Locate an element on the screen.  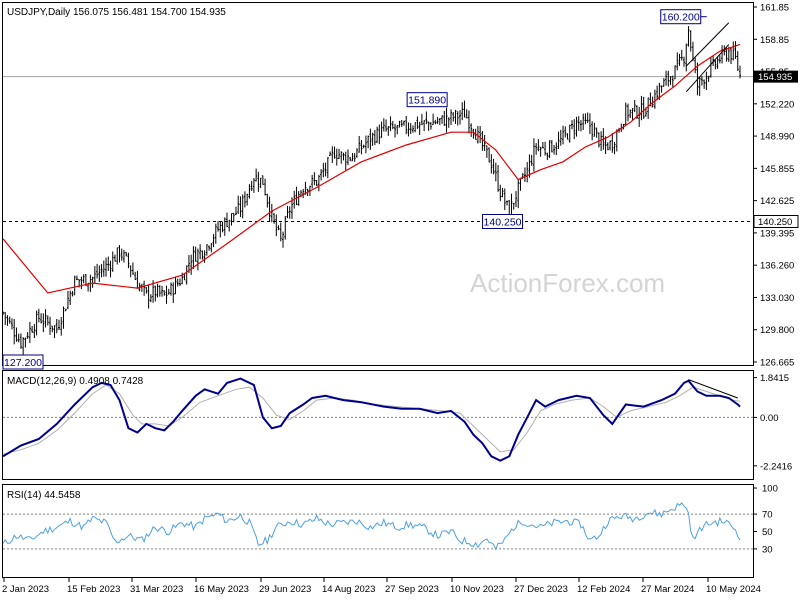
annotation-160-200: 160.200 is located at coordinates (683, 17).